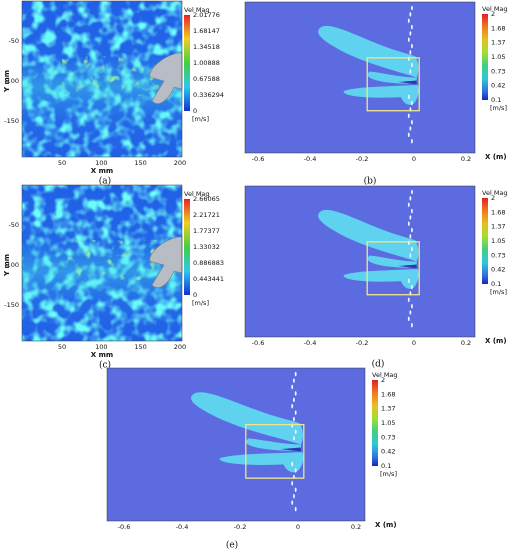  I want to click on y-axis-label: Y mm, so click(7, 265).